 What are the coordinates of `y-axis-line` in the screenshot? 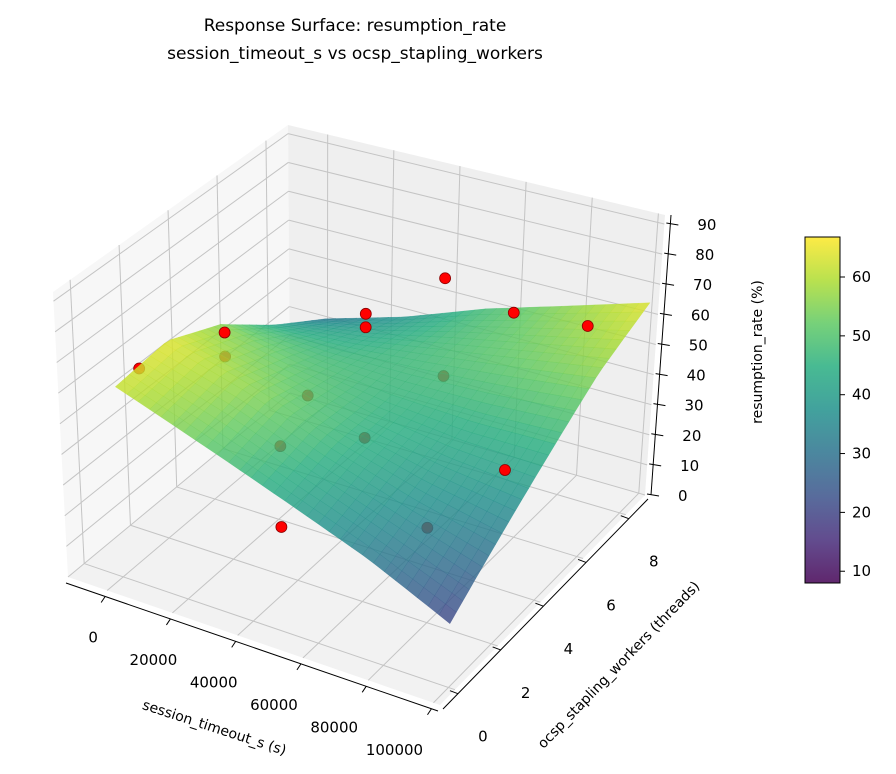 It's located at (545, 604).